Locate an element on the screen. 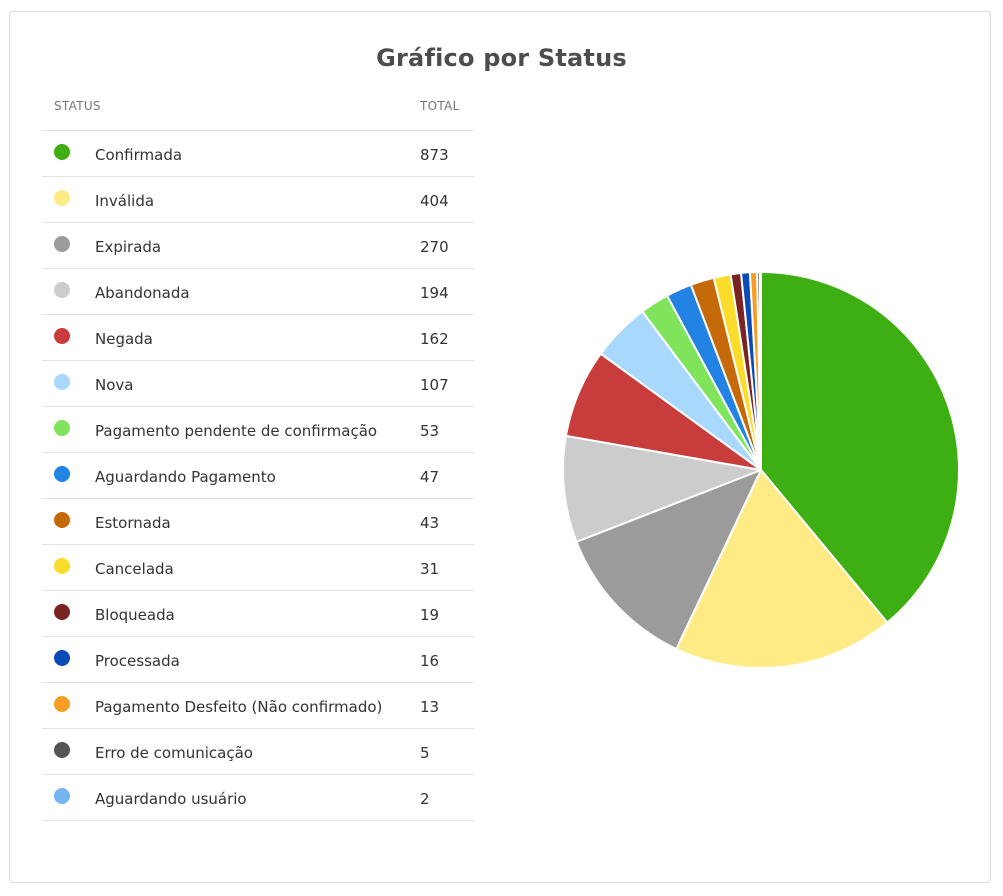  status-total: 19 is located at coordinates (430, 615).